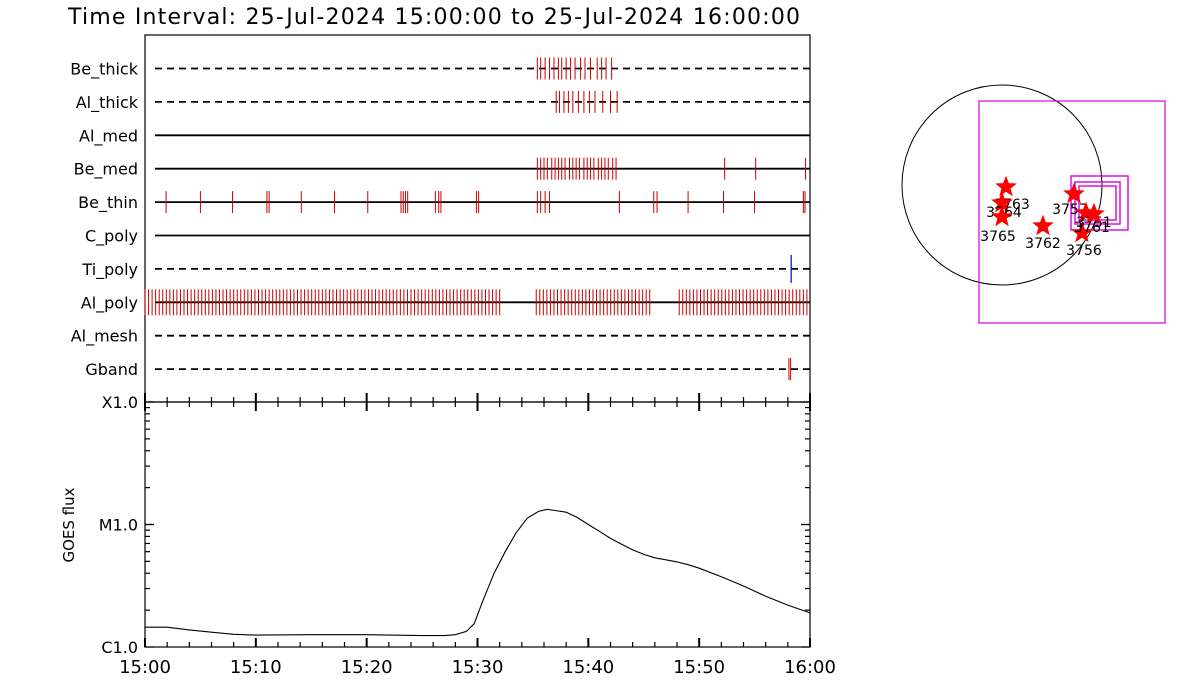 The height and width of the screenshot is (700, 1200). Describe the element at coordinates (69, 524) in the screenshot. I see `y-axis-label: GOES flux` at that location.